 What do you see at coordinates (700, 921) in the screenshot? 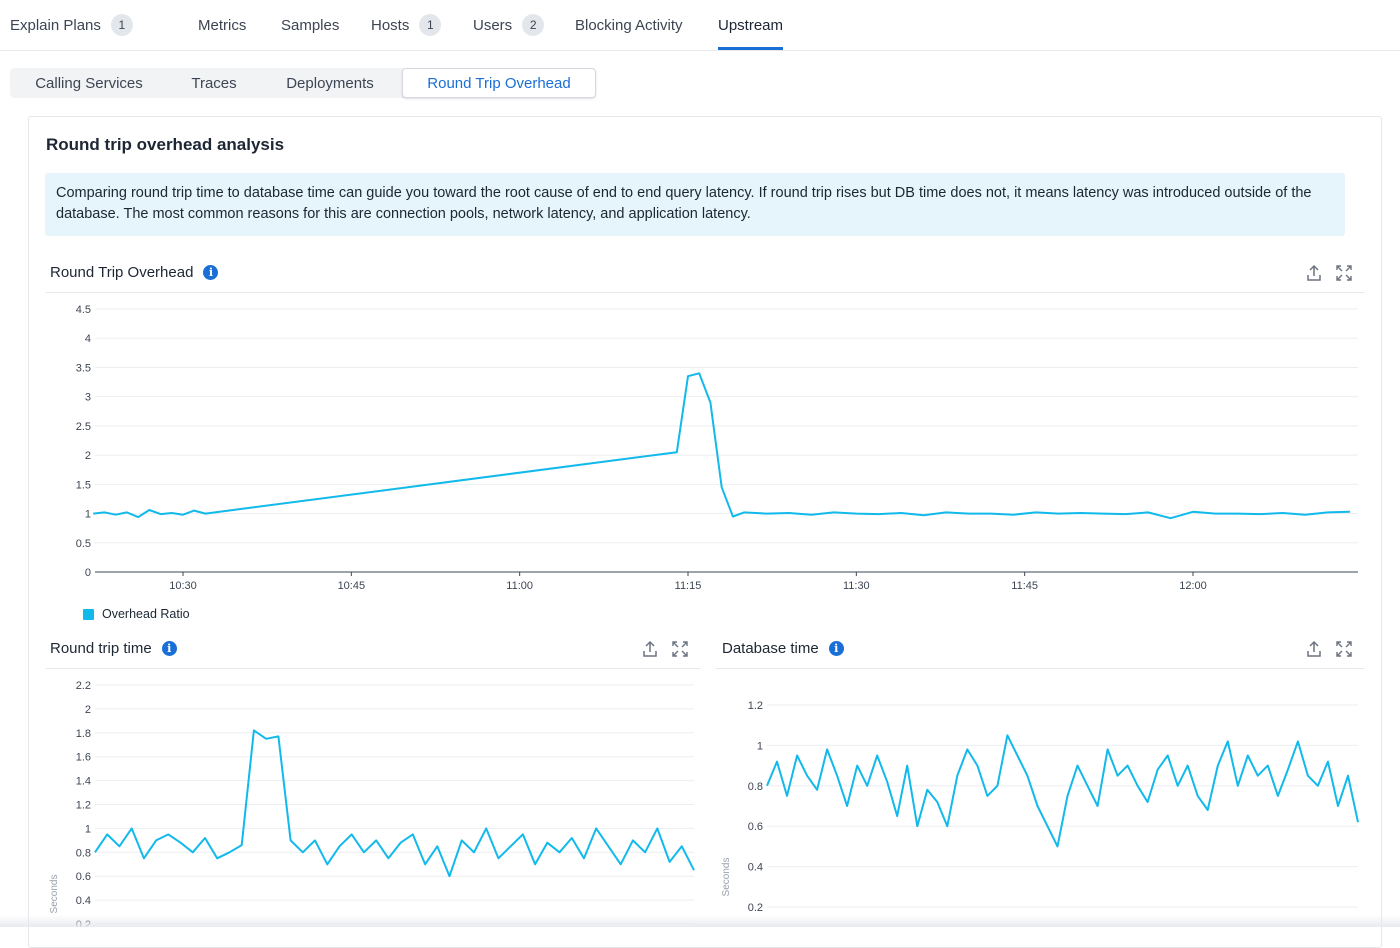
I see `scroll-fade` at bounding box center [700, 921].